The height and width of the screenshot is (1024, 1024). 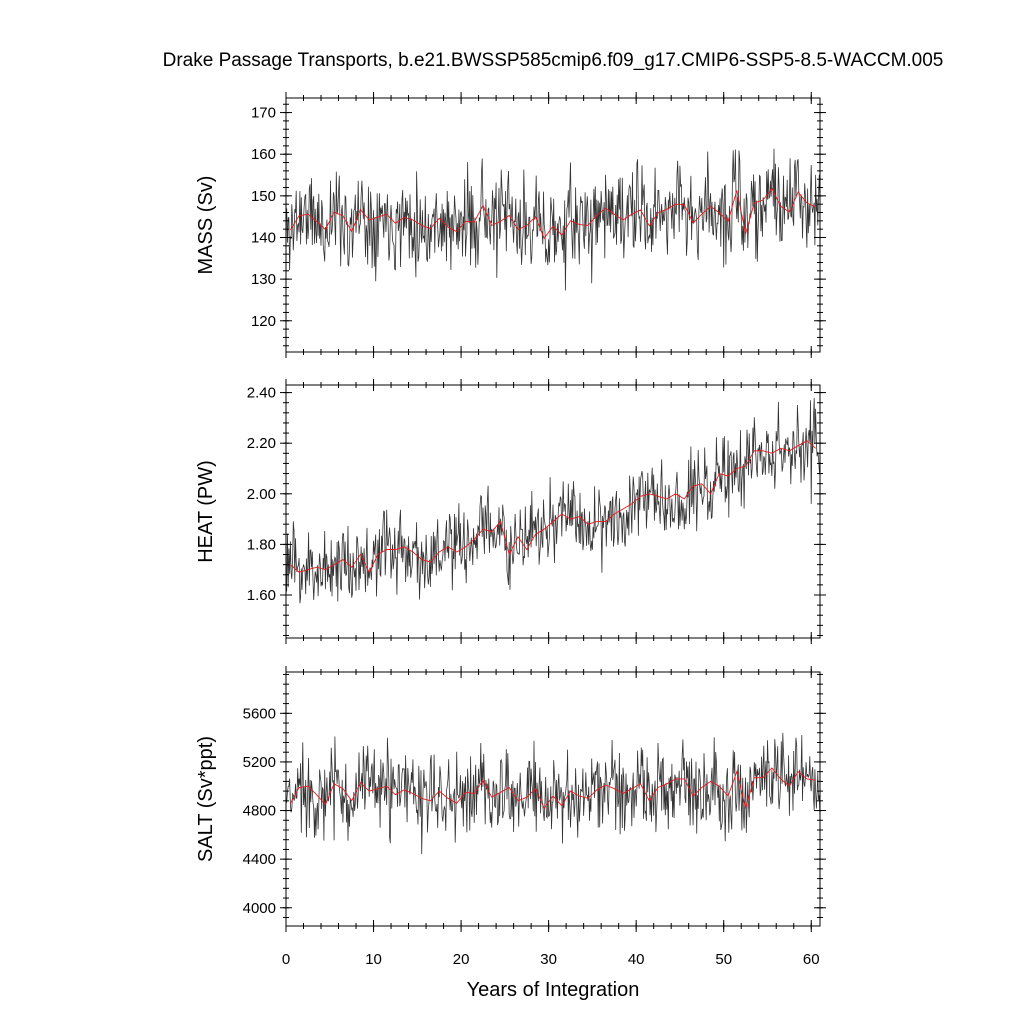 What do you see at coordinates (553, 788) in the screenshot?
I see `series-salt-annual-mean` at bounding box center [553, 788].